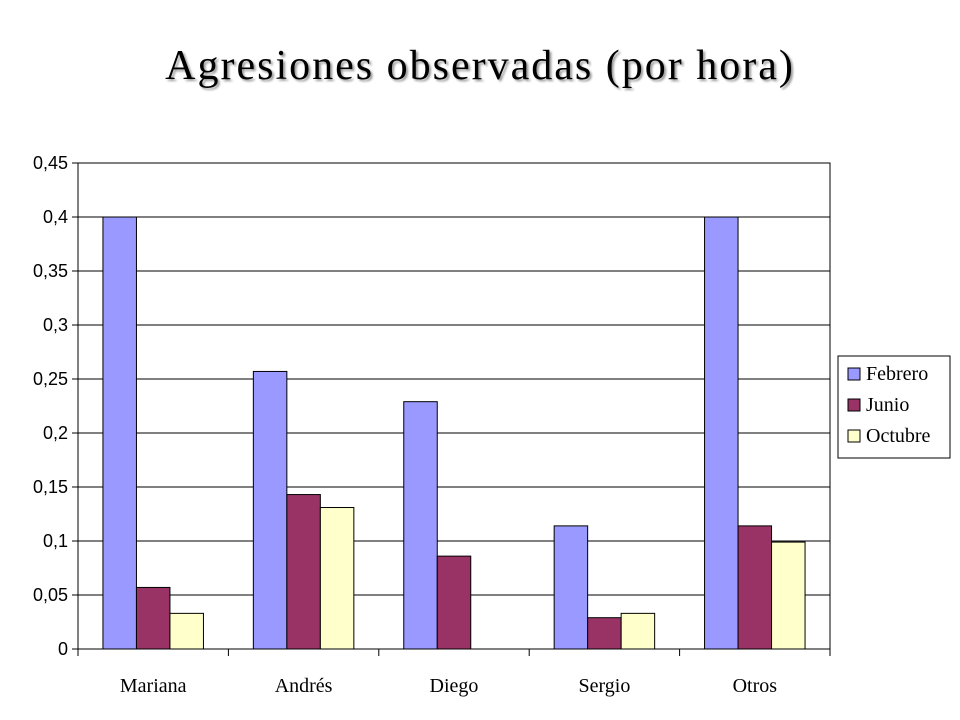 The height and width of the screenshot is (720, 960). Describe the element at coordinates (480, 66) in the screenshot. I see `chart-title: Agresiones observadas (por hora)` at that location.